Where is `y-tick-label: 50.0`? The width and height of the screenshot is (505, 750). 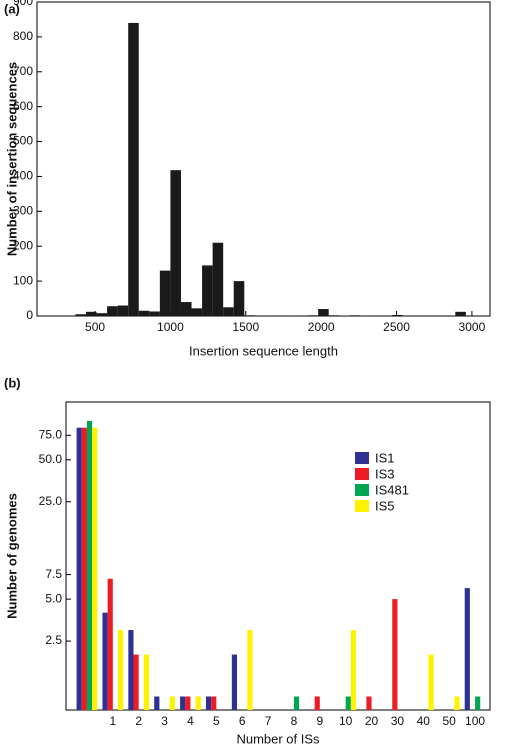 y-tick-label: 50.0 is located at coordinates (51, 459).